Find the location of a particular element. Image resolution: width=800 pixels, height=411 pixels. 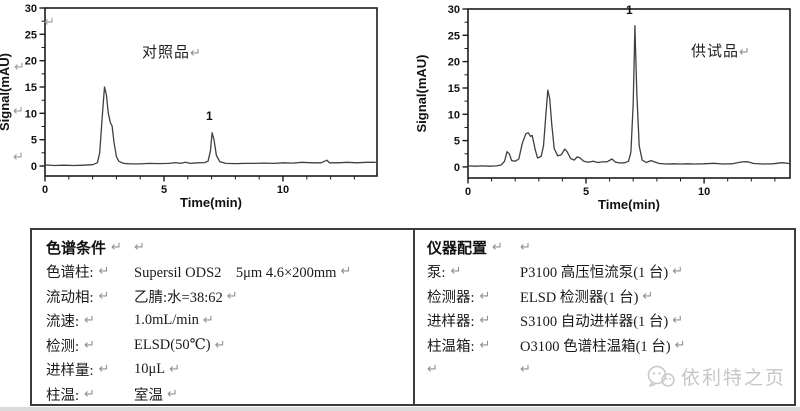

table-row: 色谱柱: ↵ Supersil ODS2 5μm 4.6×200mm ↵ is located at coordinates (229, 272).